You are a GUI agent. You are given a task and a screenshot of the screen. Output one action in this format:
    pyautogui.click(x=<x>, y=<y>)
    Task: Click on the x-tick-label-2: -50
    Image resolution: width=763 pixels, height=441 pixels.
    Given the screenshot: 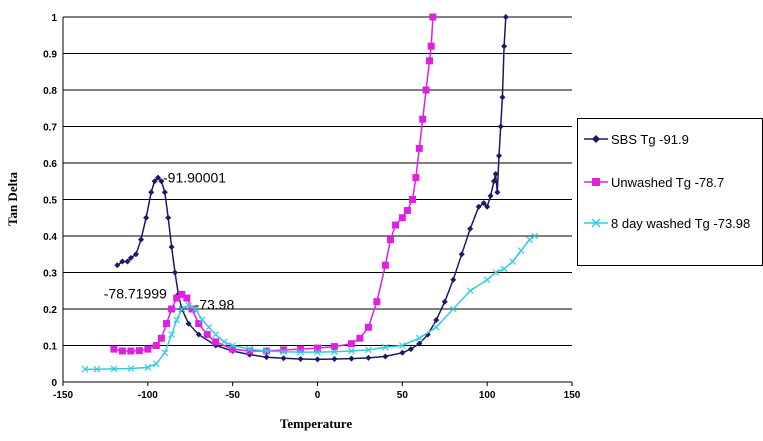 What is the action you would take?
    pyautogui.click(x=232, y=395)
    